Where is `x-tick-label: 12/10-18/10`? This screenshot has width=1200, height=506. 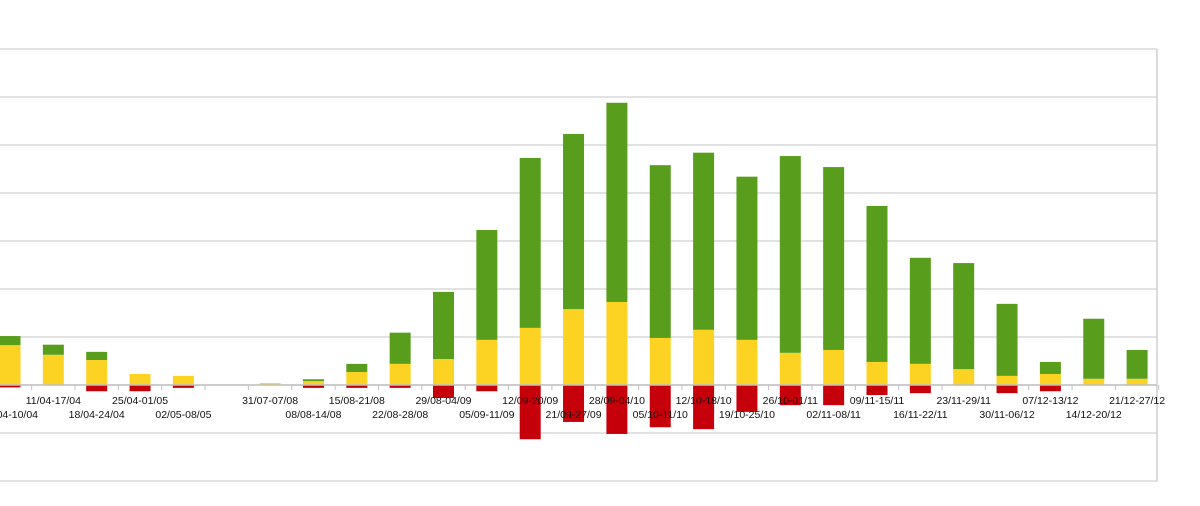
x-tick-label: 12/10-18/10 is located at coordinates (704, 401).